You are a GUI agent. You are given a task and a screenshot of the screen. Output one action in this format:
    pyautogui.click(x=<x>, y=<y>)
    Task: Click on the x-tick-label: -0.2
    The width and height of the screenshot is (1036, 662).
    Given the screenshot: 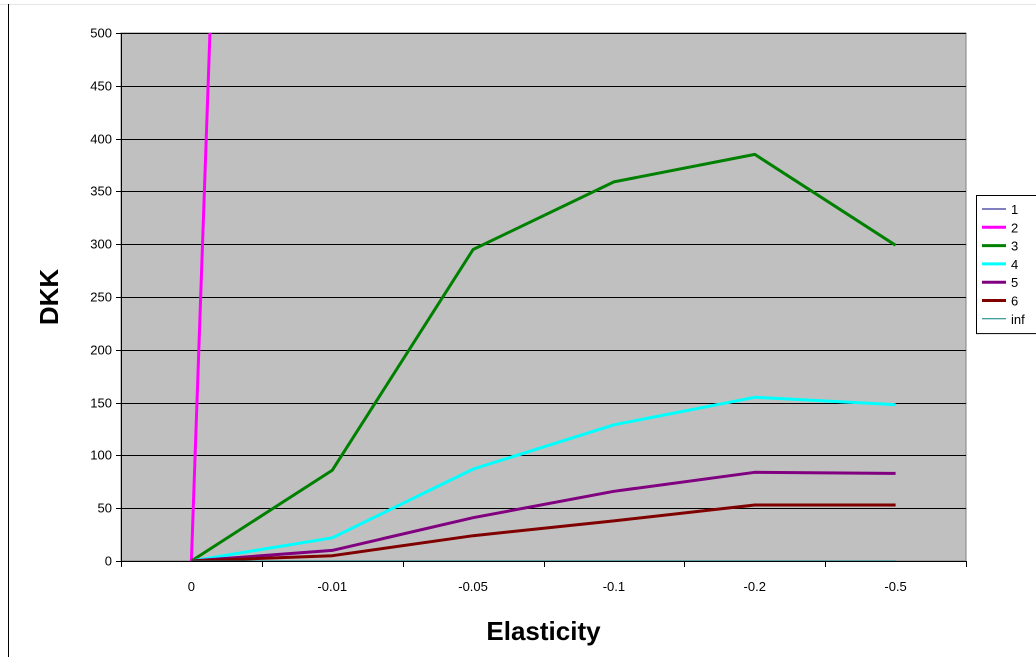 What is the action you would take?
    pyautogui.click(x=755, y=586)
    